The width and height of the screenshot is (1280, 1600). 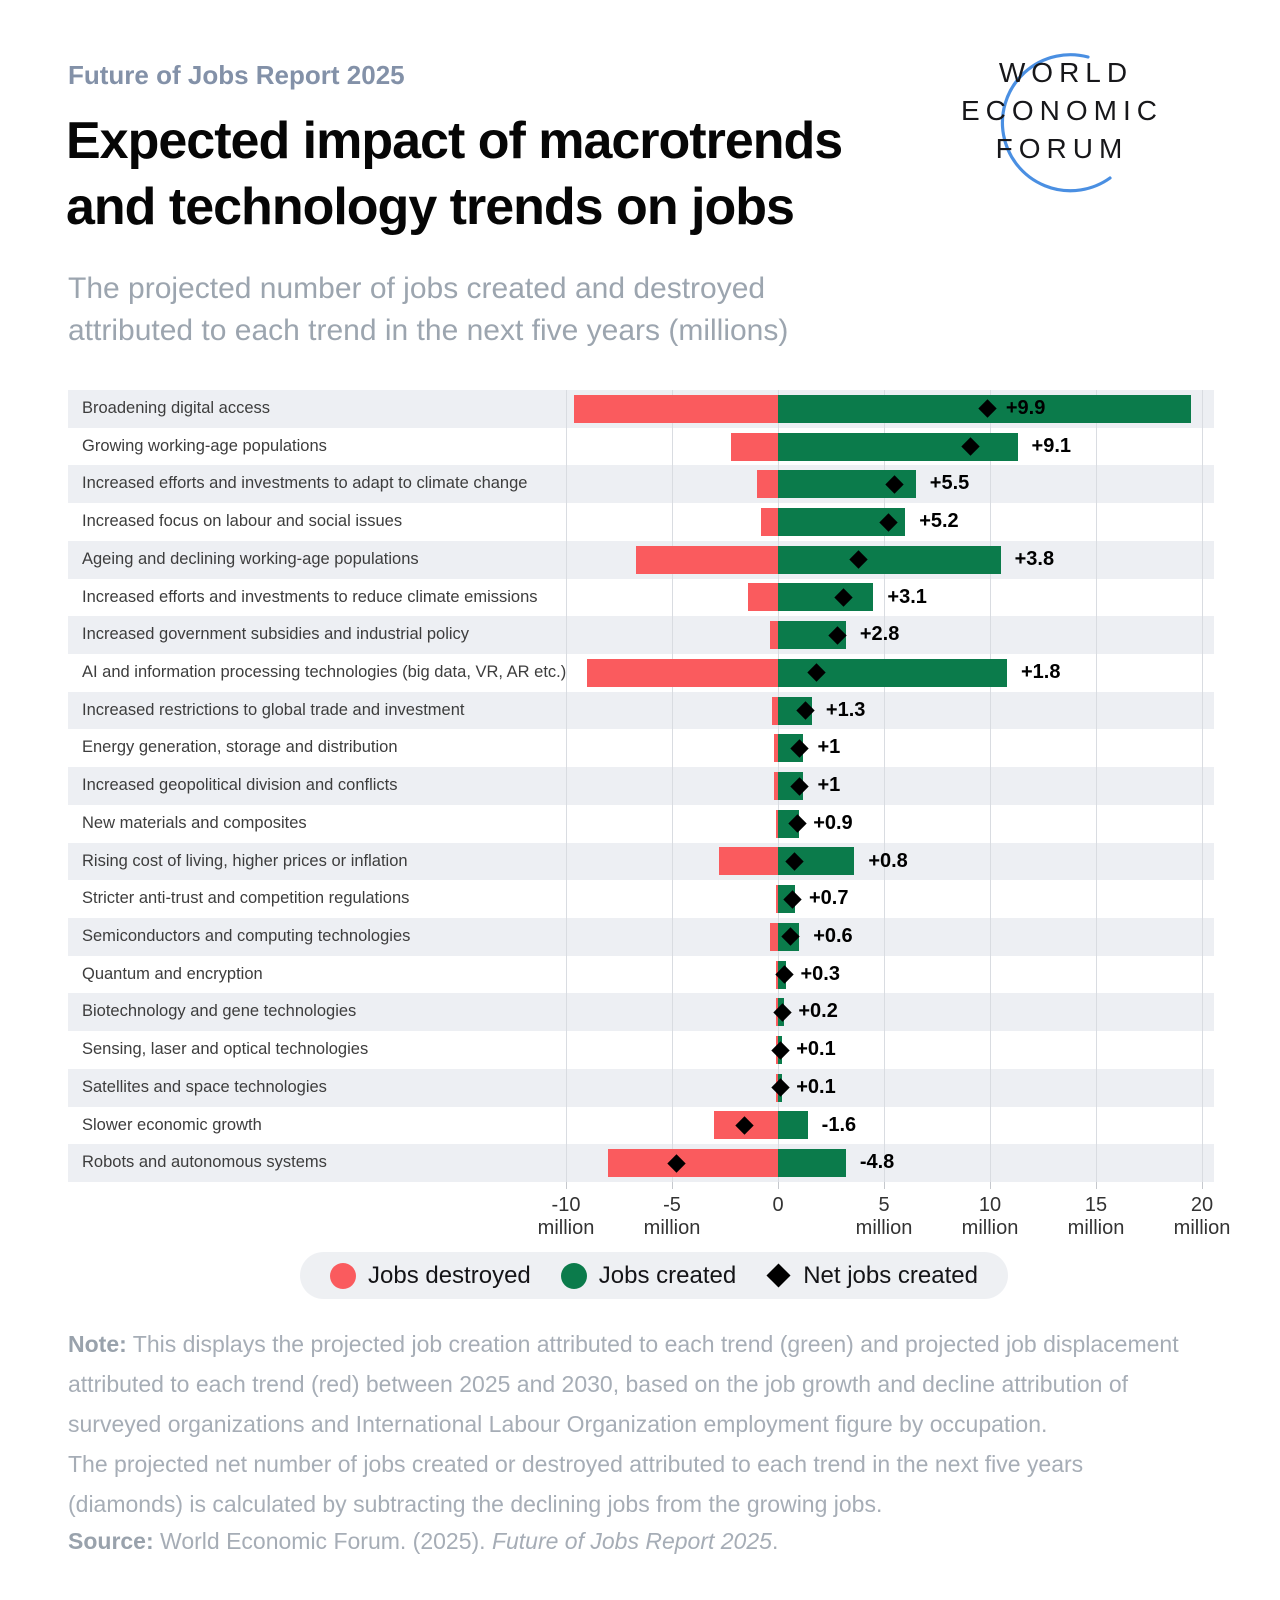 I want to click on trend-row: Biotechnology and gene technologies, so click(x=641, y=1012).